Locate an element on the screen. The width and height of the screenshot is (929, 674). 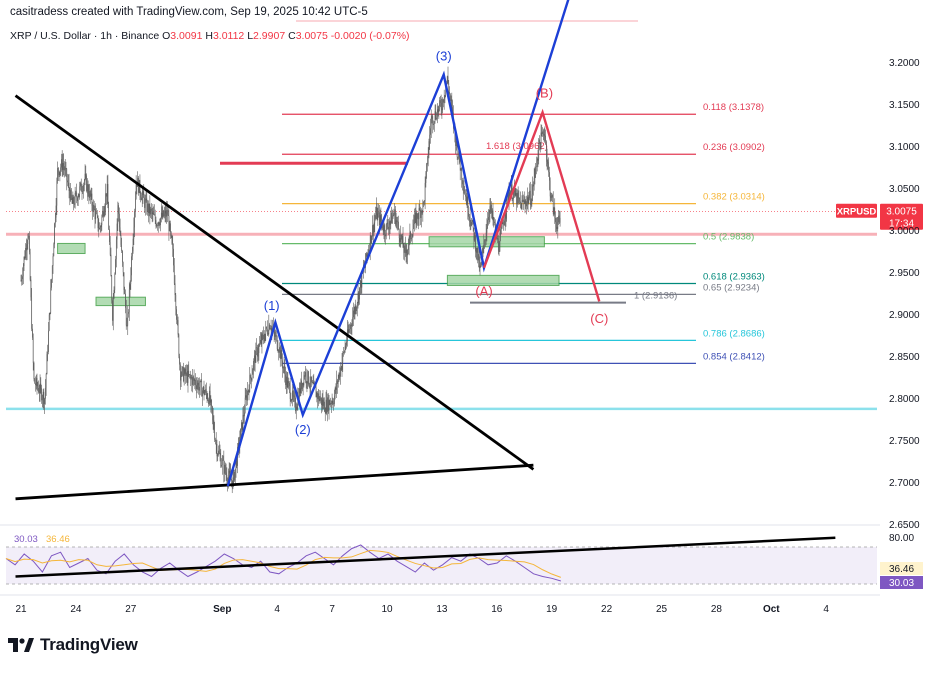
rsi-ma-line is located at coordinates (283, 563).